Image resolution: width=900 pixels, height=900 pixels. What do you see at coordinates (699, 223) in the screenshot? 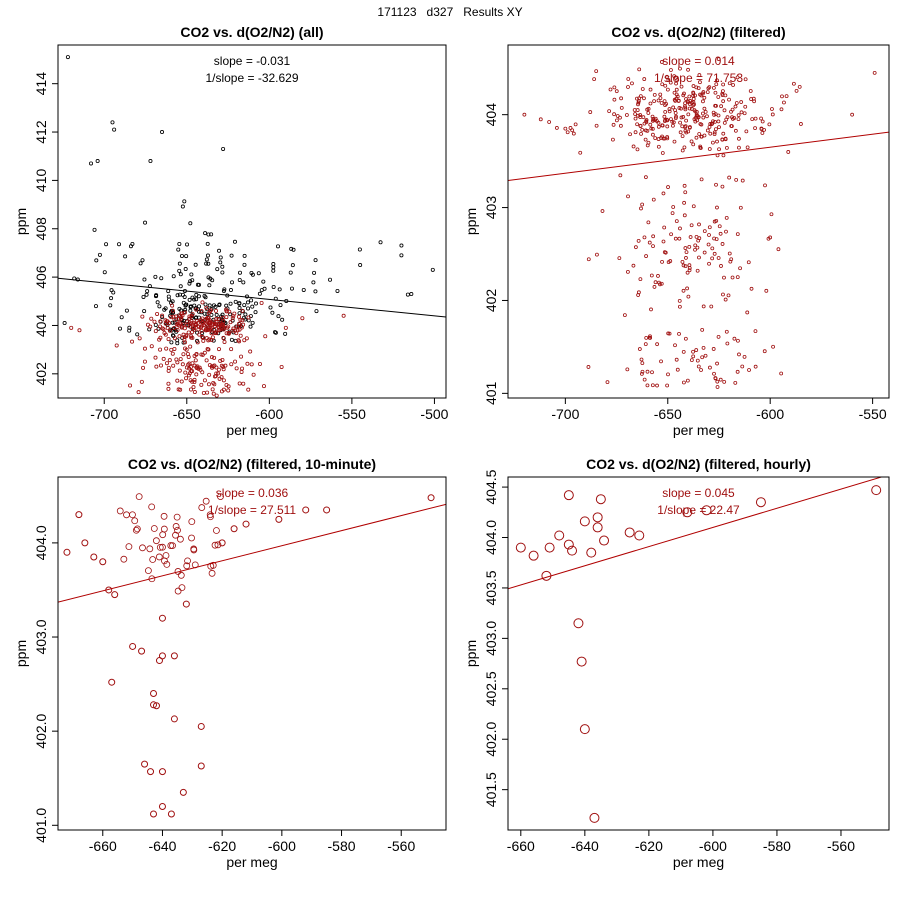
I see `points-layer` at bounding box center [699, 223].